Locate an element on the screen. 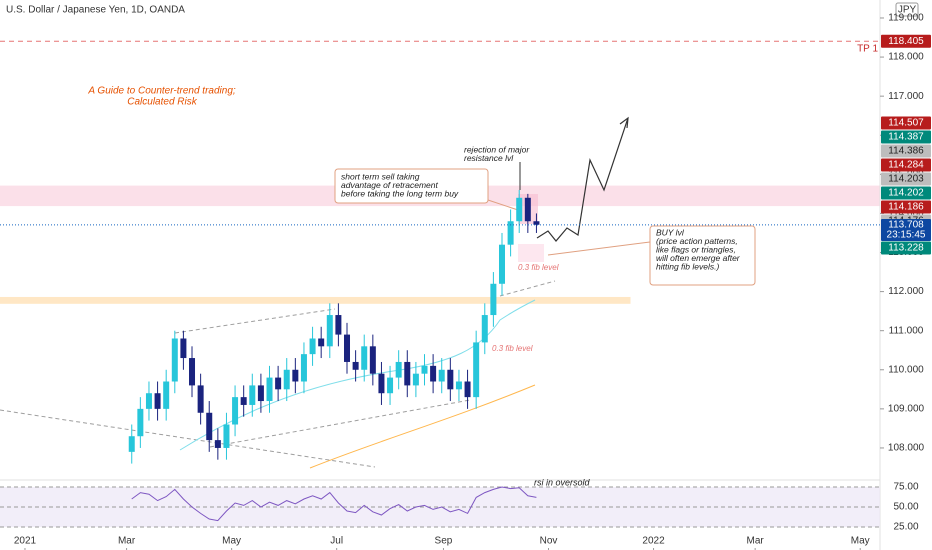  x-tick-label: Jul is located at coordinates (336, 541).